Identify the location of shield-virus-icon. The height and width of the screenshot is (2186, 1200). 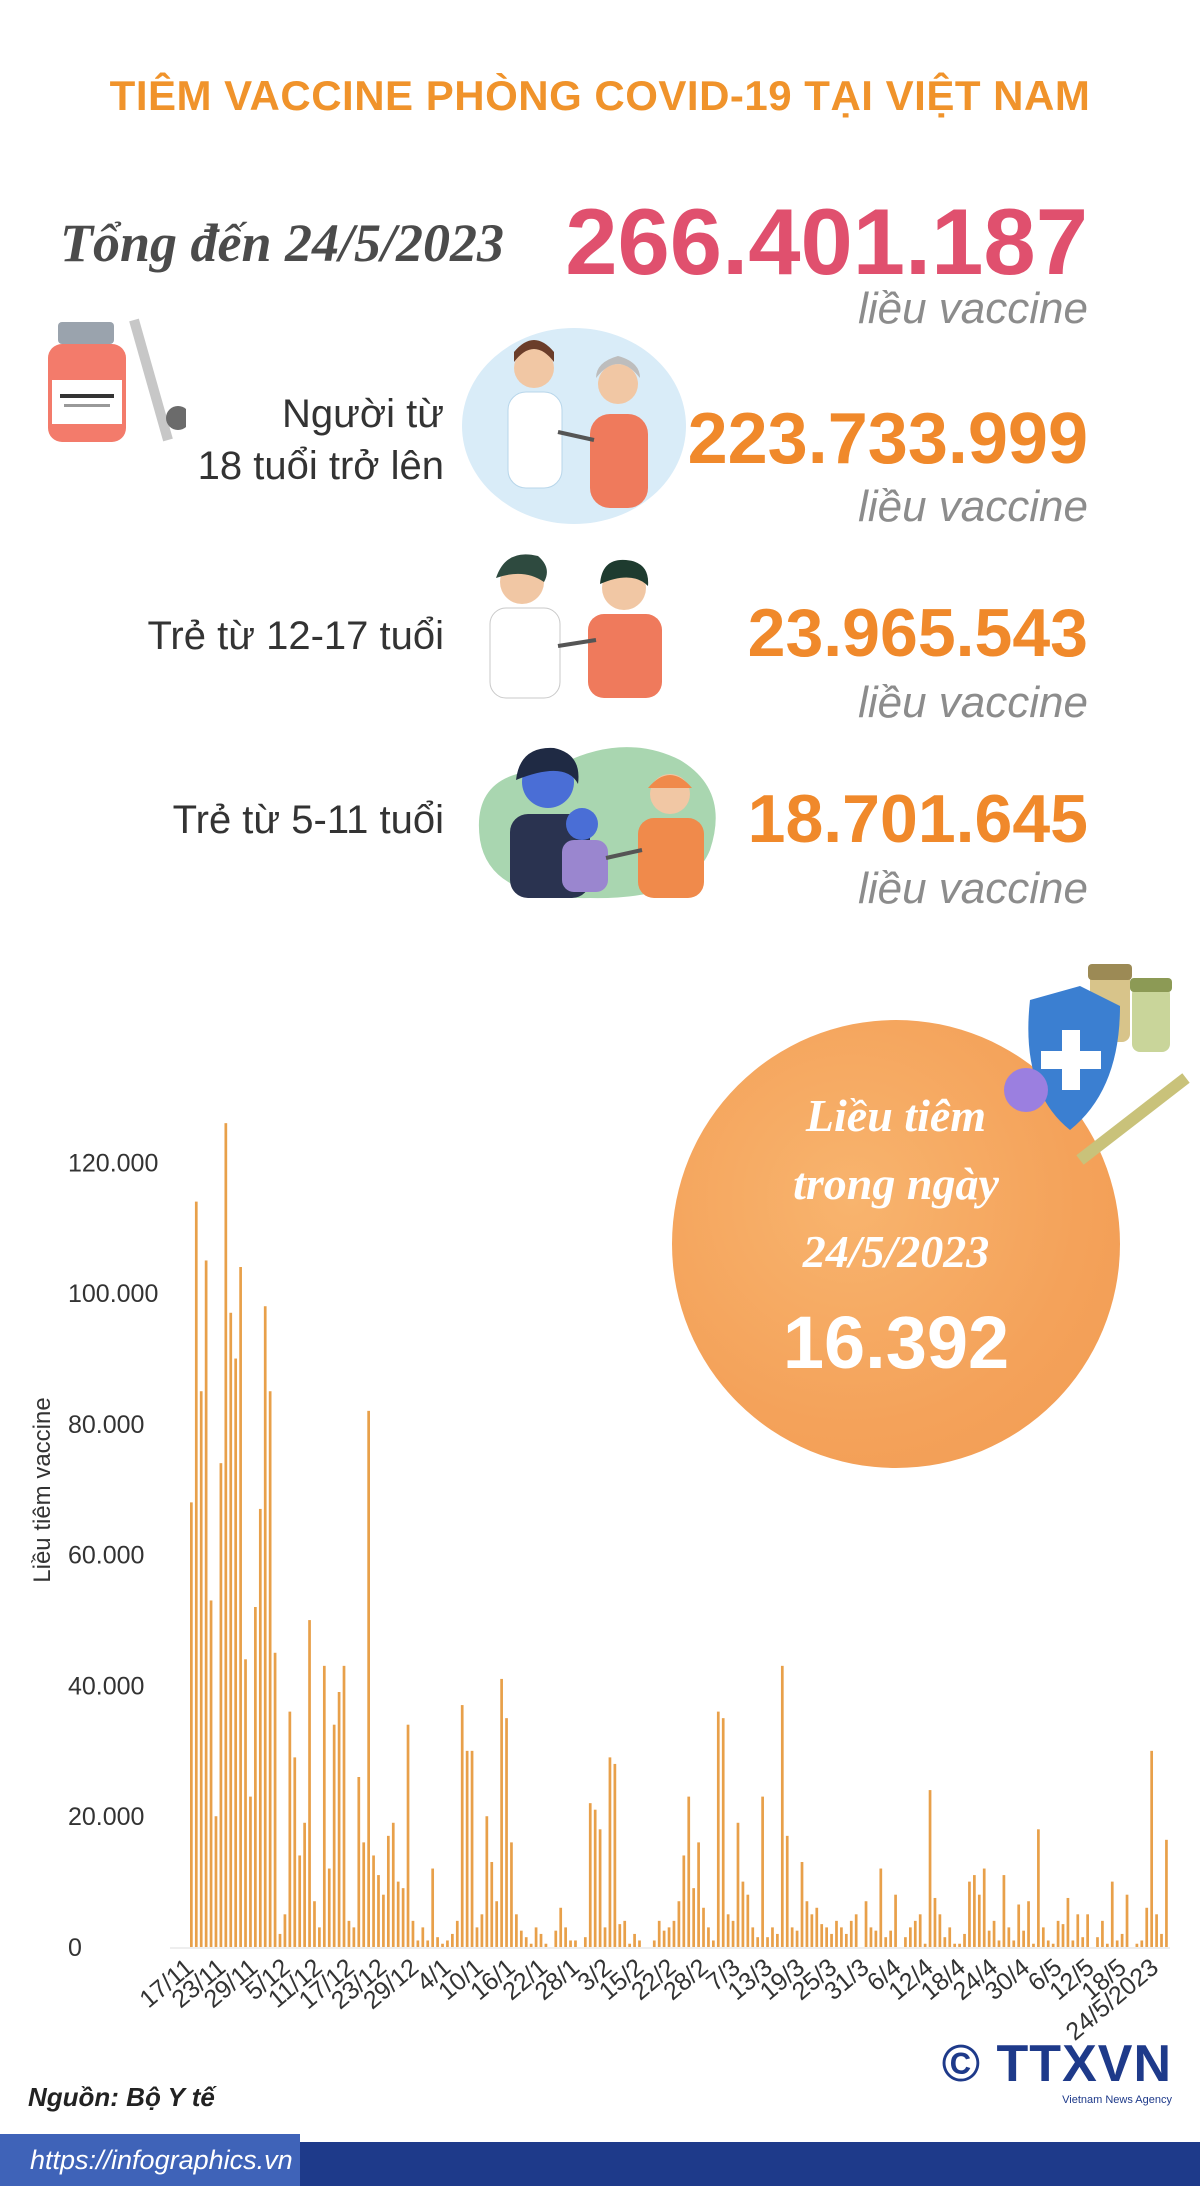
(1097, 1064).